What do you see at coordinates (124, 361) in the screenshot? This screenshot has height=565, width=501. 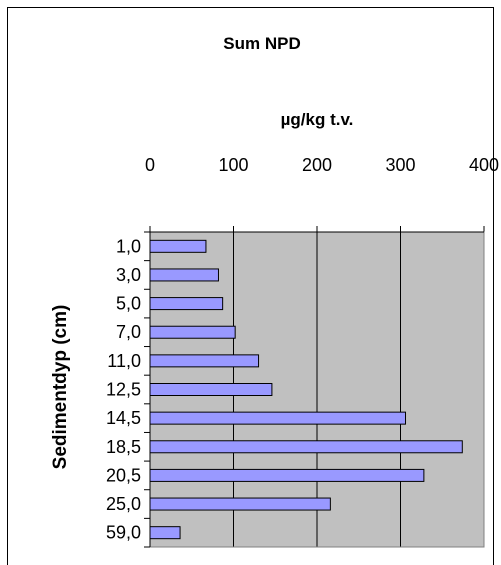 I see `y-tick-label: 11,0` at bounding box center [124, 361].